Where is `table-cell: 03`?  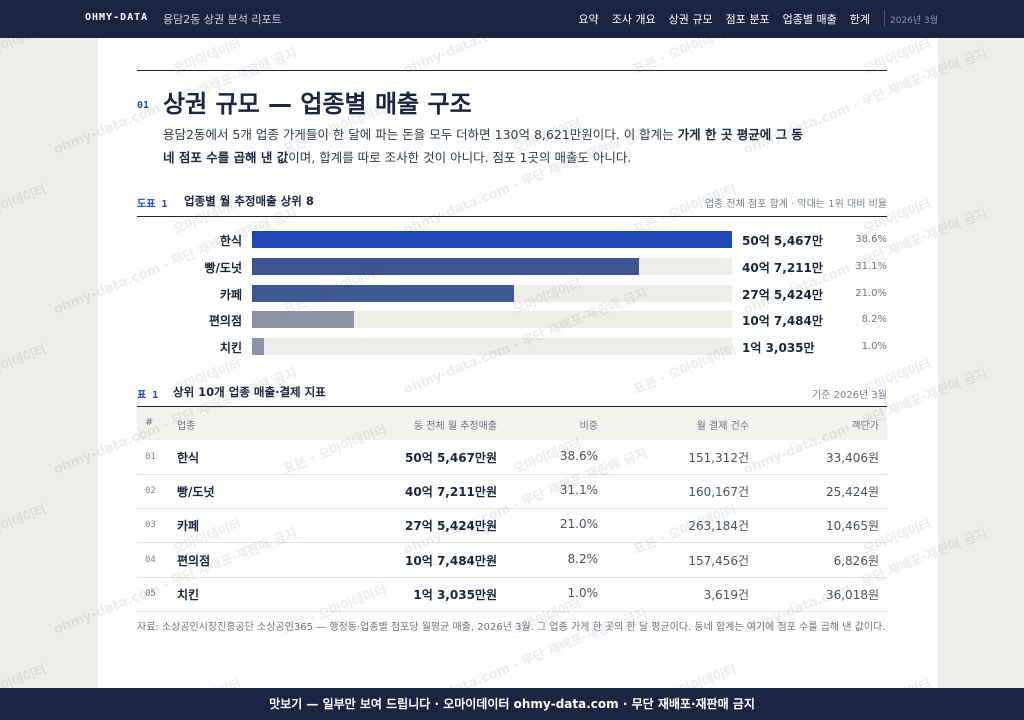 table-cell: 03 is located at coordinates (150, 525).